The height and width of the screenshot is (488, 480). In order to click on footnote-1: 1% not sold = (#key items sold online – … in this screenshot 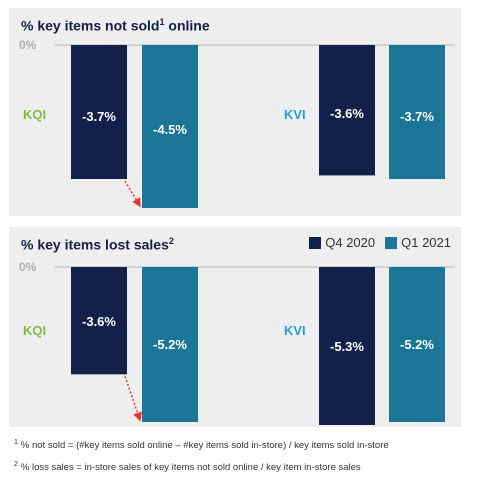, I will do `click(201, 445)`.